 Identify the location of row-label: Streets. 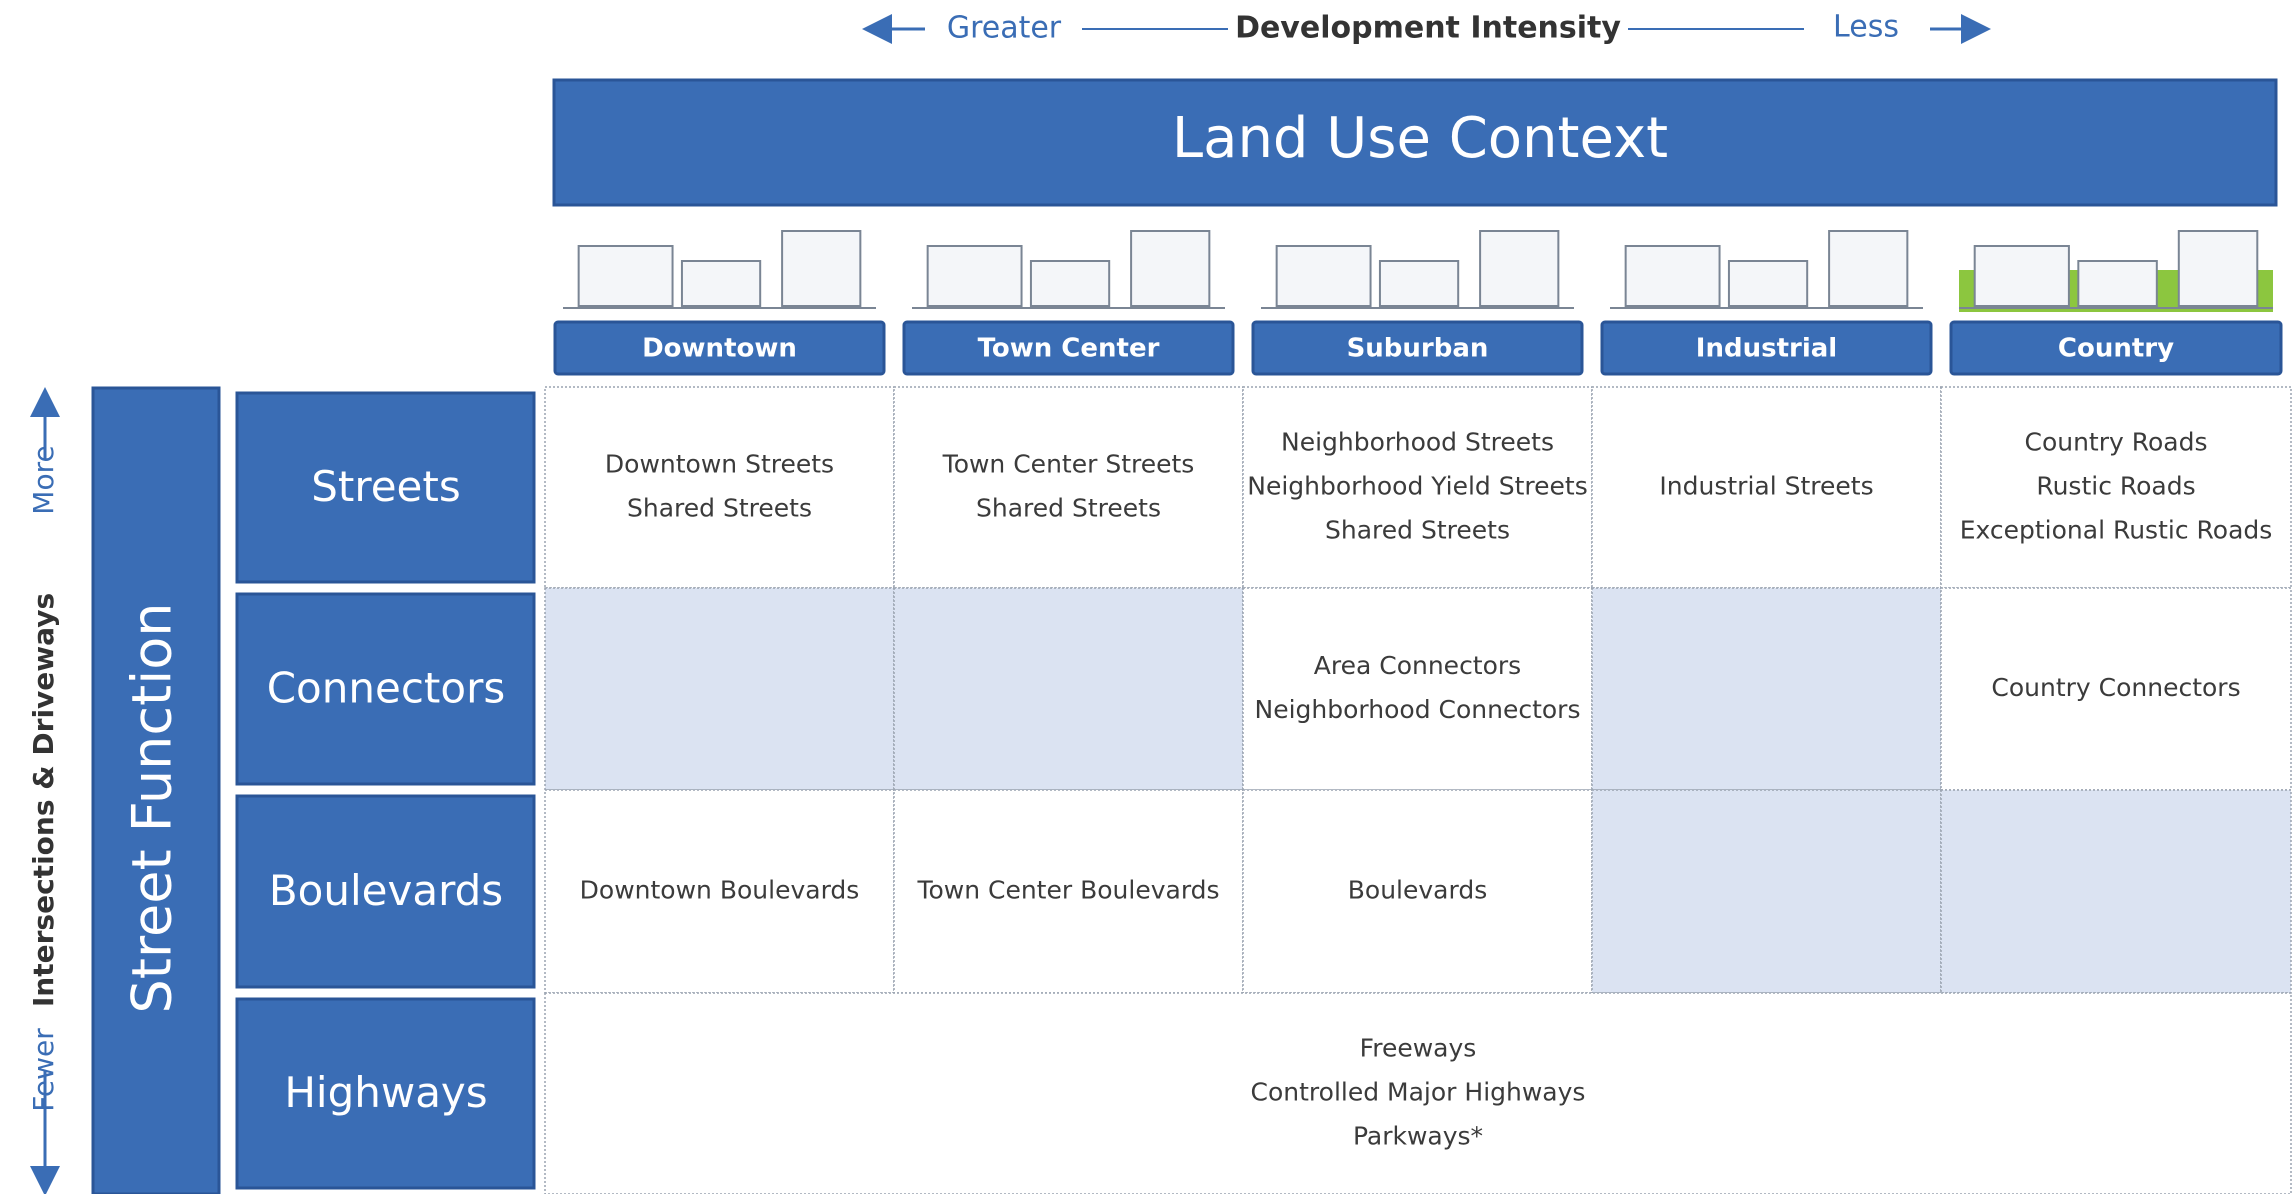
(386, 486).